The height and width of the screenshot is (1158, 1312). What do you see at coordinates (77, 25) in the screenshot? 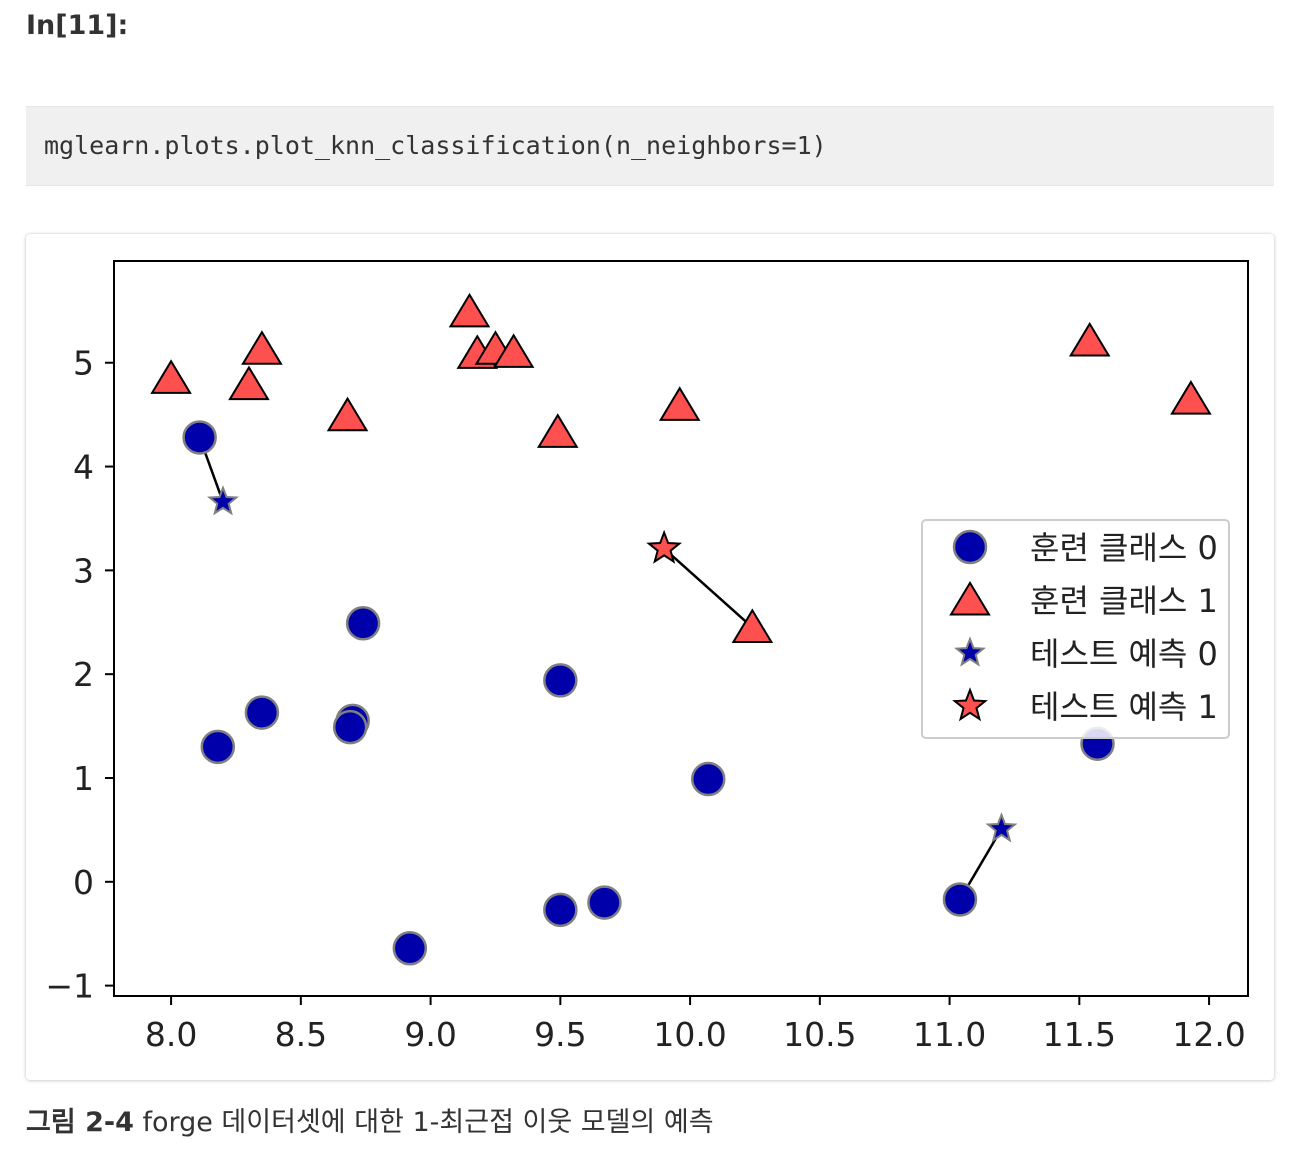
I see `cell-prompt: In[11]:` at bounding box center [77, 25].